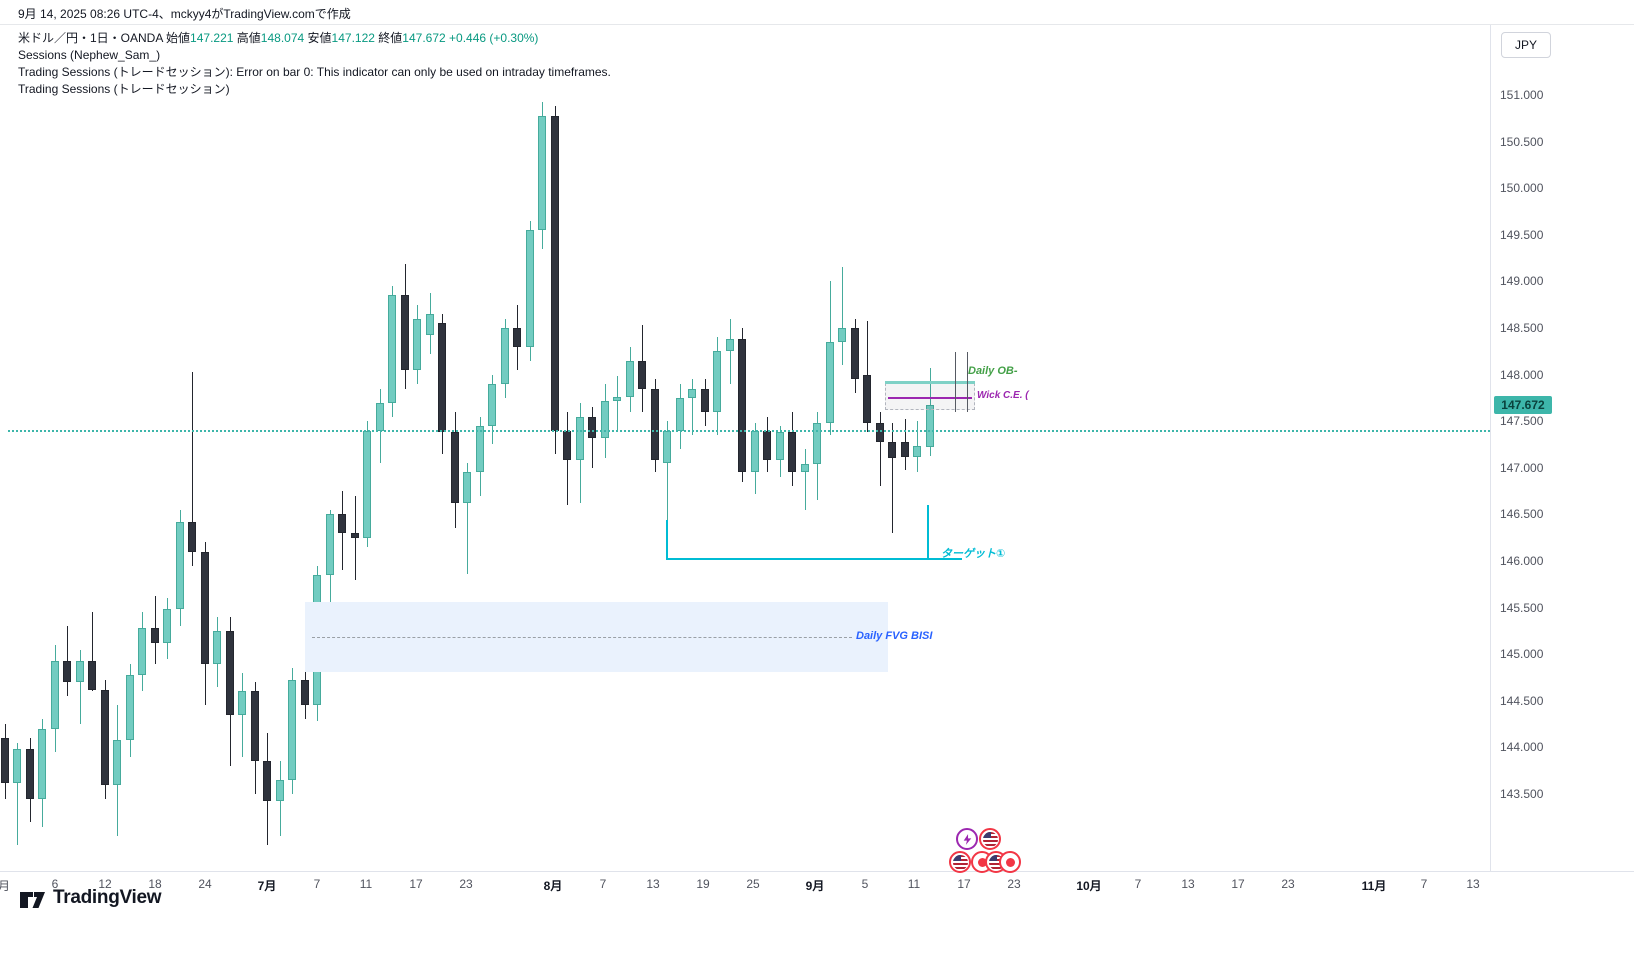 This screenshot has height=966, width=1634. Describe the element at coordinates (1522, 607) in the screenshot. I see `price-tick-label: 145.500` at that location.